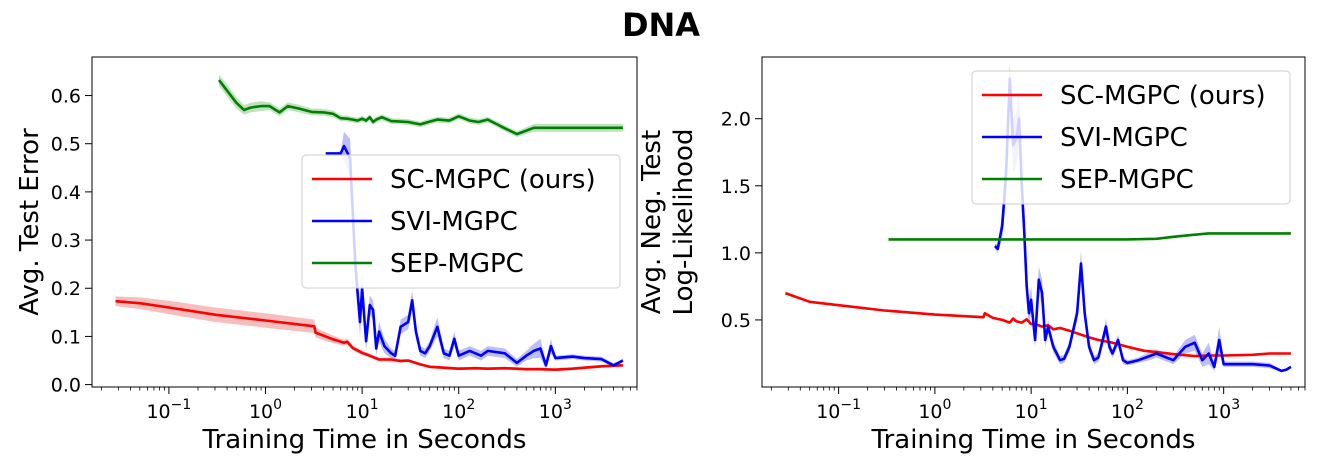 The image size is (1323, 470). Describe the element at coordinates (736, 254) in the screenshot. I see `y-tick-label: 1.0` at that location.